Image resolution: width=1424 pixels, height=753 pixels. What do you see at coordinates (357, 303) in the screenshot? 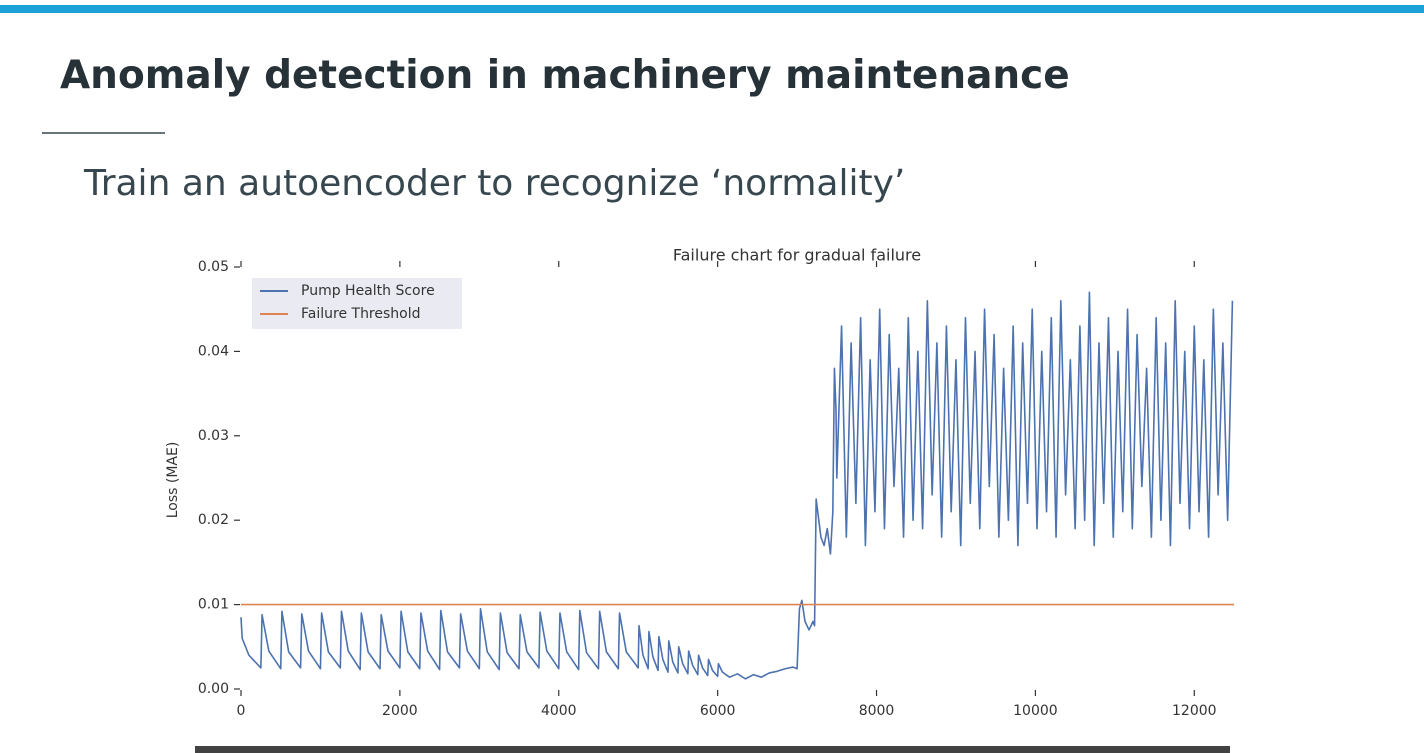
I see `legend-box` at bounding box center [357, 303].